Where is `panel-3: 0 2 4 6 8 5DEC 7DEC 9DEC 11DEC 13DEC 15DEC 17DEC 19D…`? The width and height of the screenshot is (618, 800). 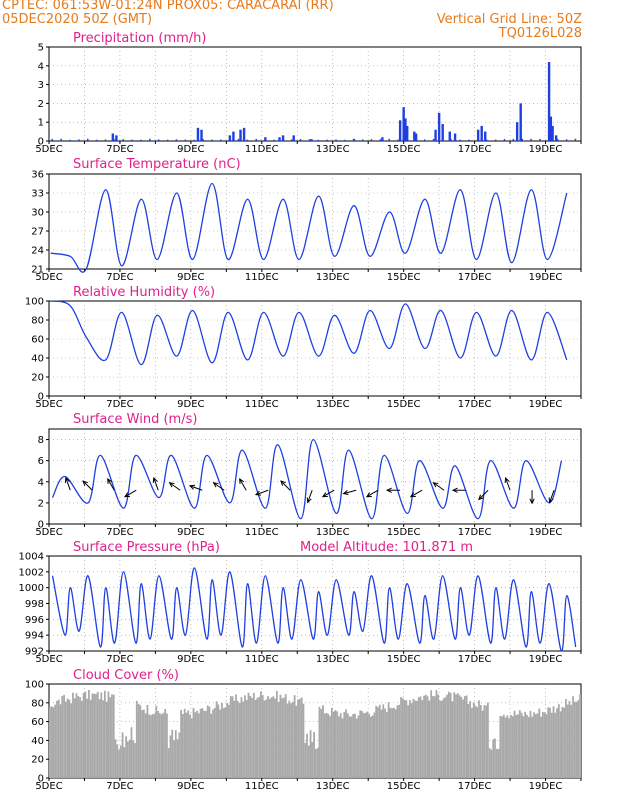
panel-3: 0 2 4 6 8 5DEC 7DEC 9DEC 11DEC 13DEC 15DEC 17DEC 19D… is located at coordinates (308, 475).